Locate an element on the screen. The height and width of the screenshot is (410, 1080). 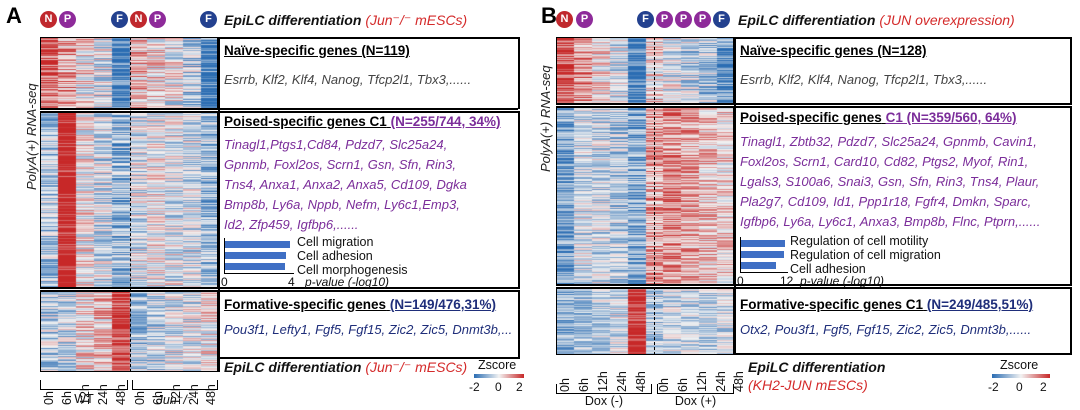
go-term: Regulation of cell migration is located at coordinates (865, 255).